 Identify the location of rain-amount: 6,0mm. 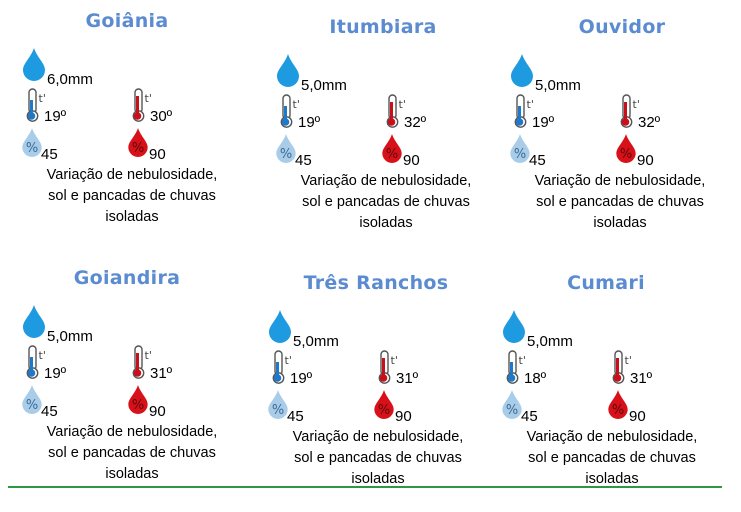
(70, 79).